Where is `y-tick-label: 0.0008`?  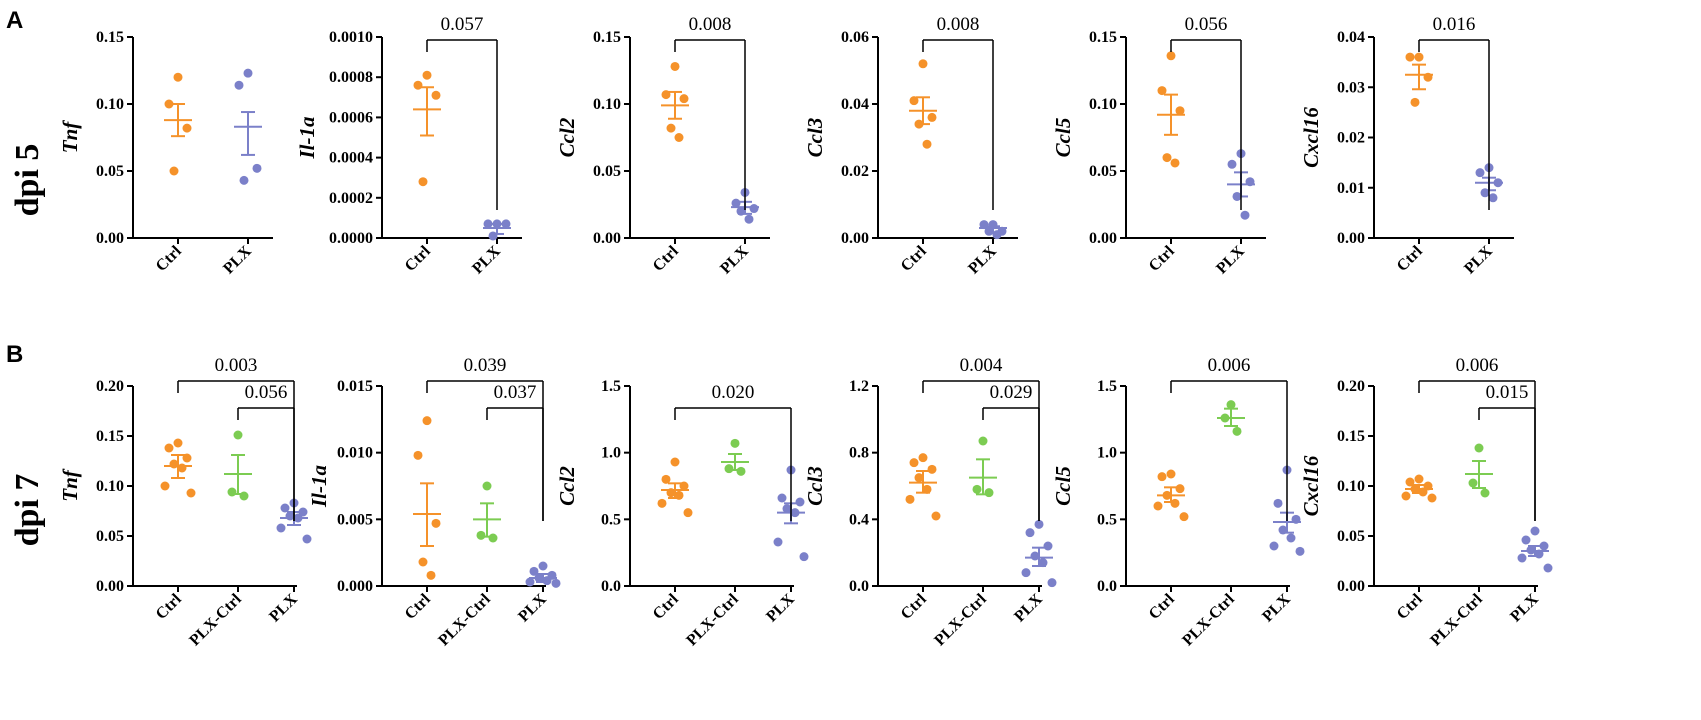 y-tick-label: 0.0008 is located at coordinates (351, 77).